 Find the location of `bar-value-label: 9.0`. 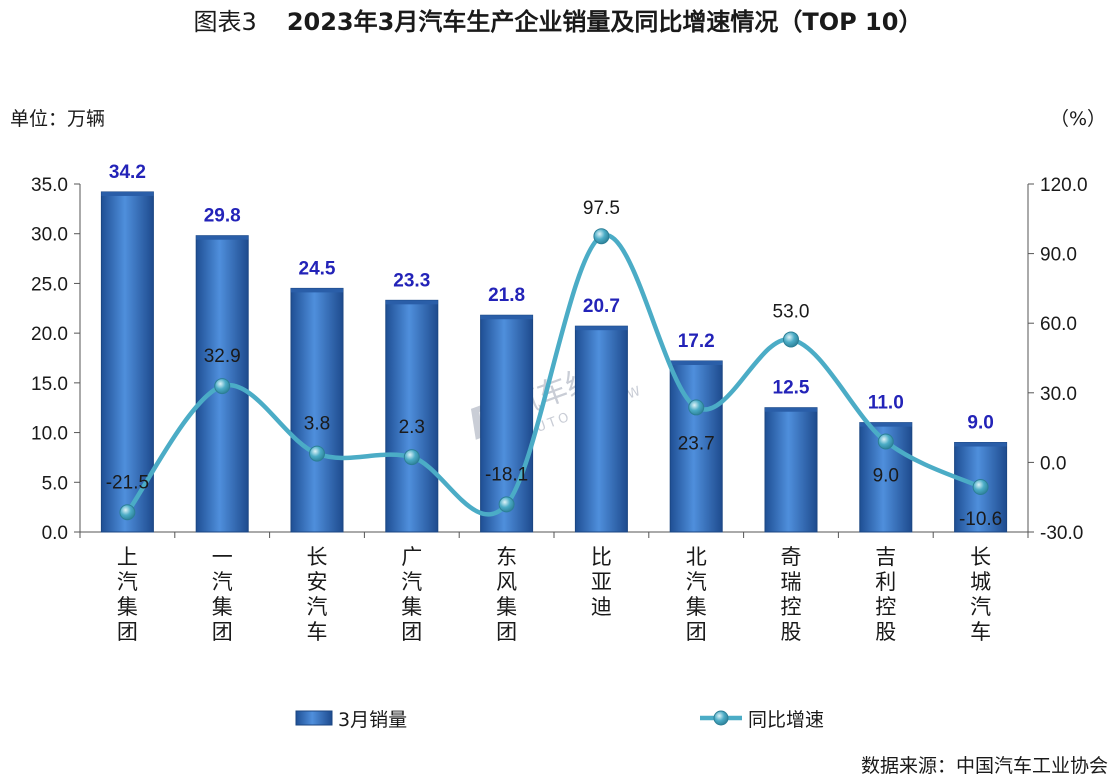

bar-value-label: 9.0 is located at coordinates (980, 423).